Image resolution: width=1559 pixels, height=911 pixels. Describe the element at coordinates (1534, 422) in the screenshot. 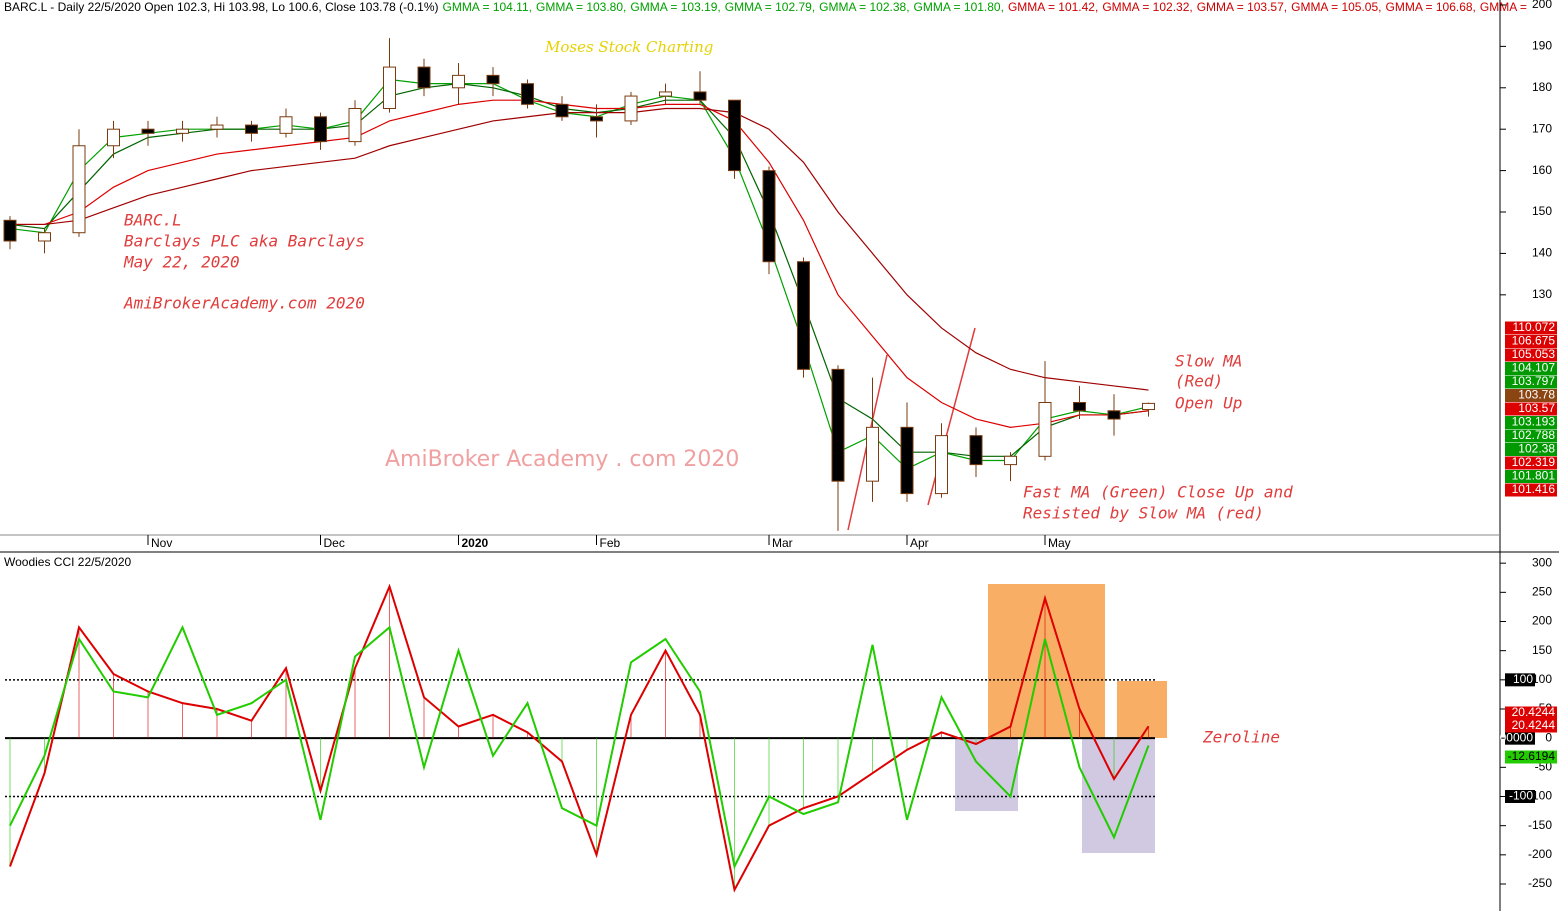

I see `price-label: 103.193` at that location.